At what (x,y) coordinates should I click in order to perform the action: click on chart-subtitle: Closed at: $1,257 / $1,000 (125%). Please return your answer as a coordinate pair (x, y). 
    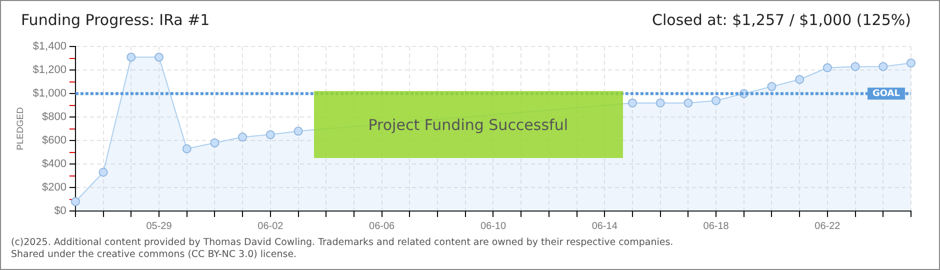
    Looking at the image, I should click on (781, 21).